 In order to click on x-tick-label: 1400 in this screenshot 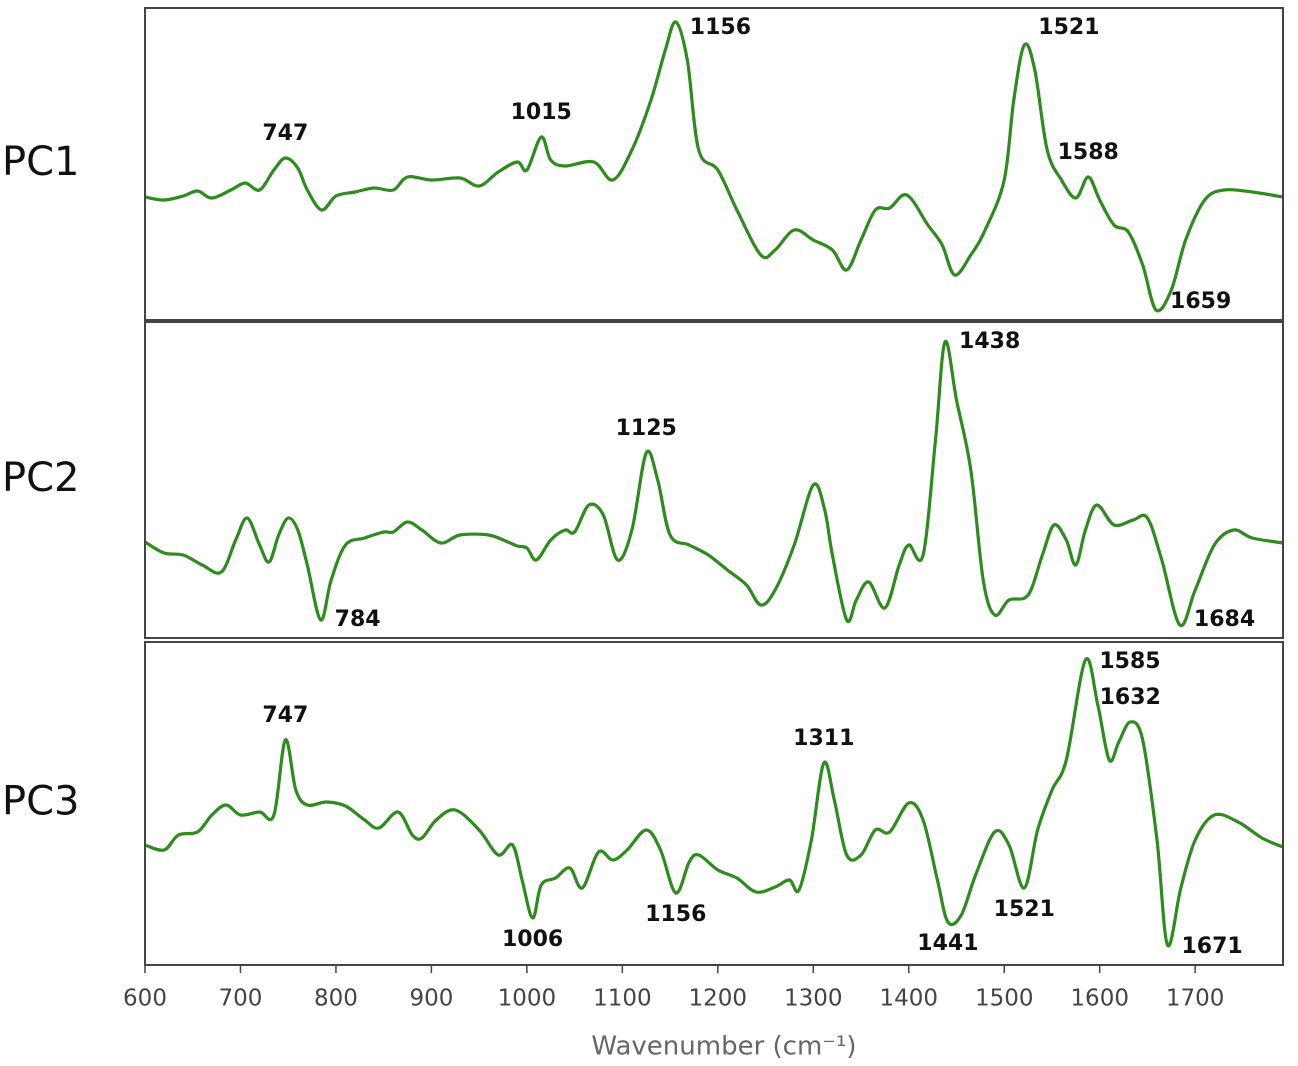, I will do `click(908, 999)`.